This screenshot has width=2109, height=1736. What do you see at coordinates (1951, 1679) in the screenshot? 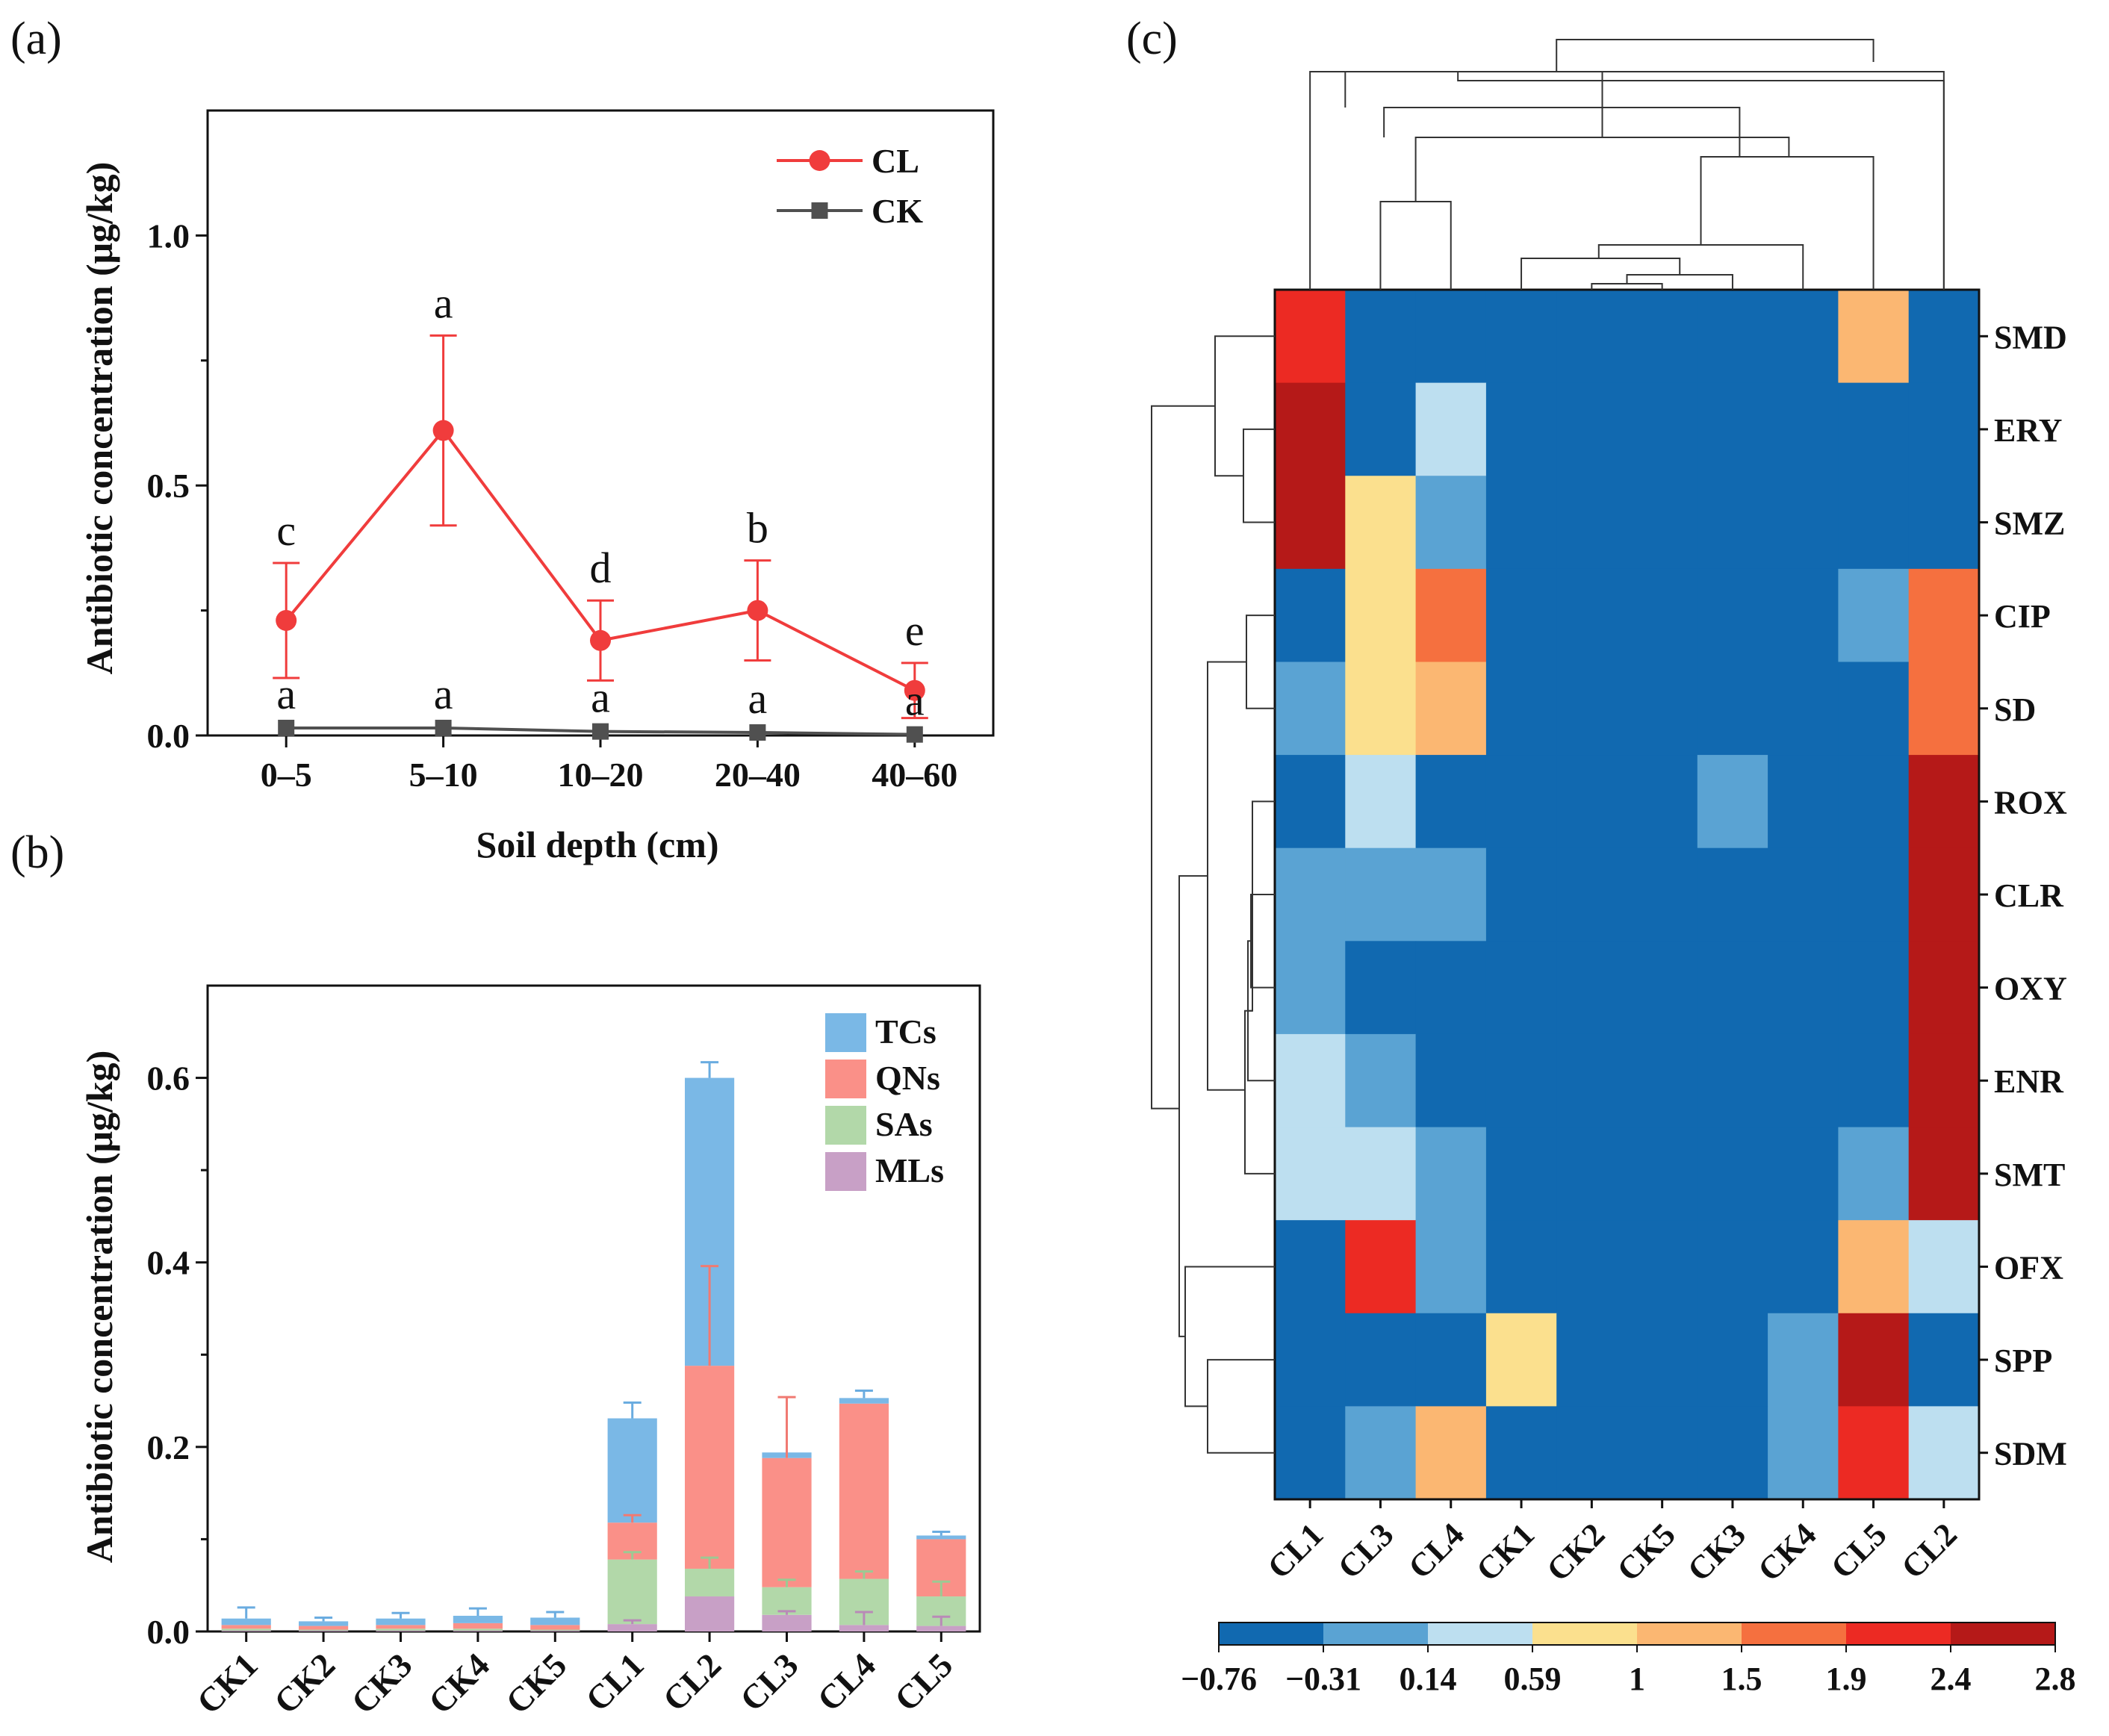
I see `colorbar-tick-label: 2.4` at bounding box center [1951, 1679].